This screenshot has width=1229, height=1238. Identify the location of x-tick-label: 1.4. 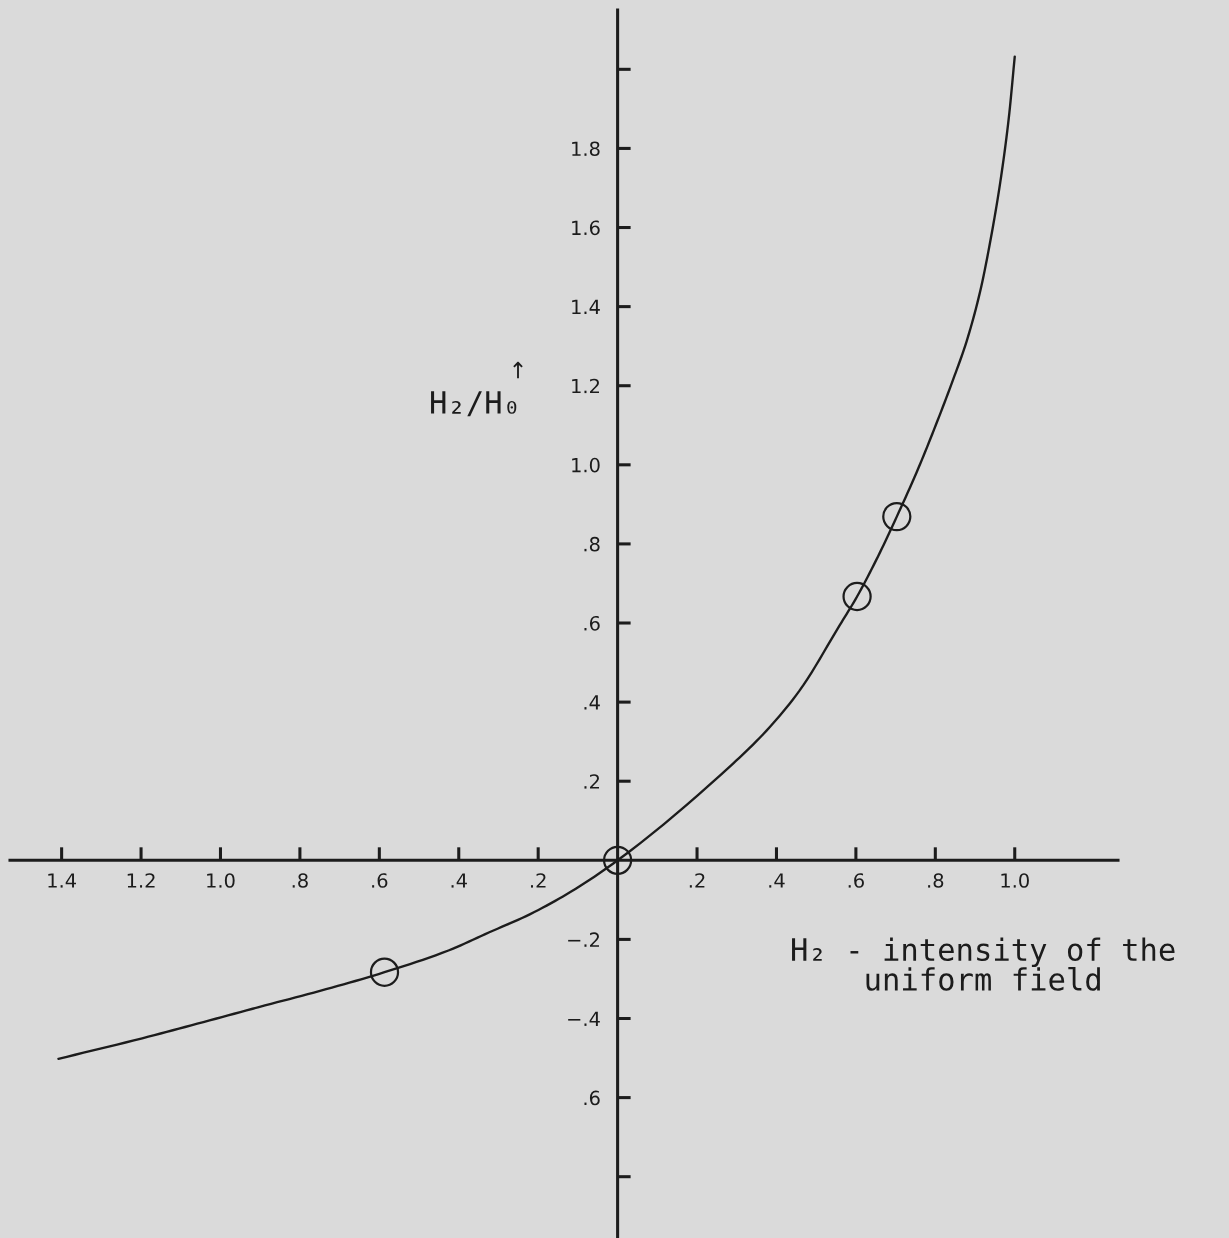
(62, 880).